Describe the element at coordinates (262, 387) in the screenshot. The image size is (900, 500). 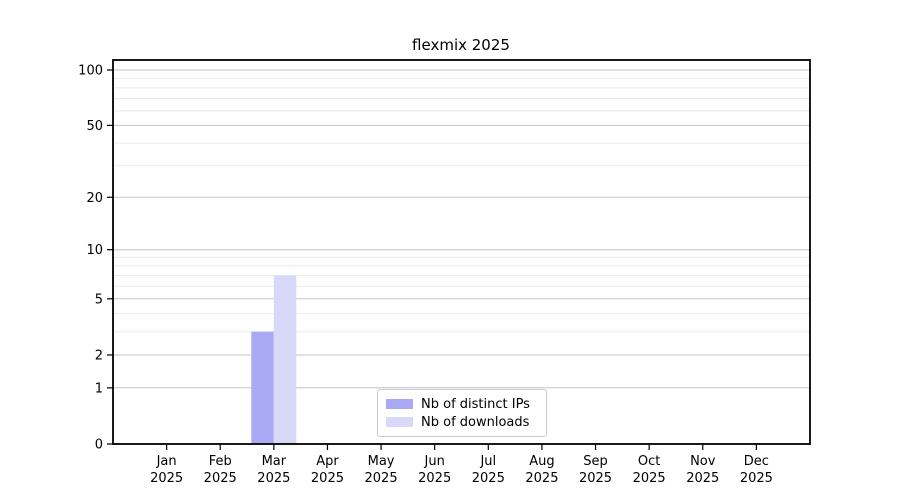
I see `bar-nb-of-distinct-ips` at that location.